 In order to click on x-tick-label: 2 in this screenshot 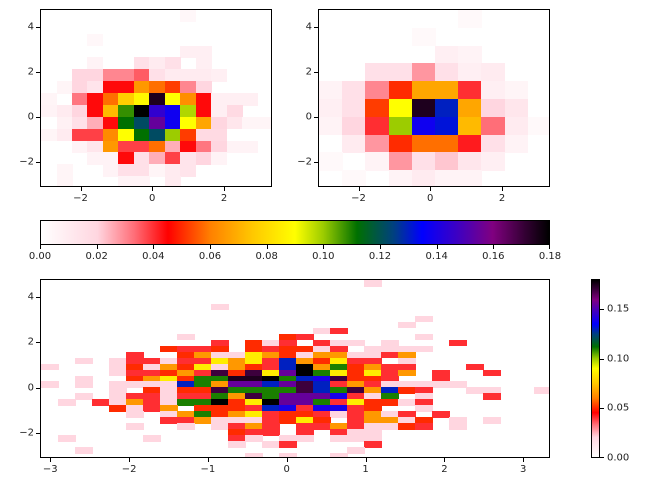, I will do `click(444, 469)`.